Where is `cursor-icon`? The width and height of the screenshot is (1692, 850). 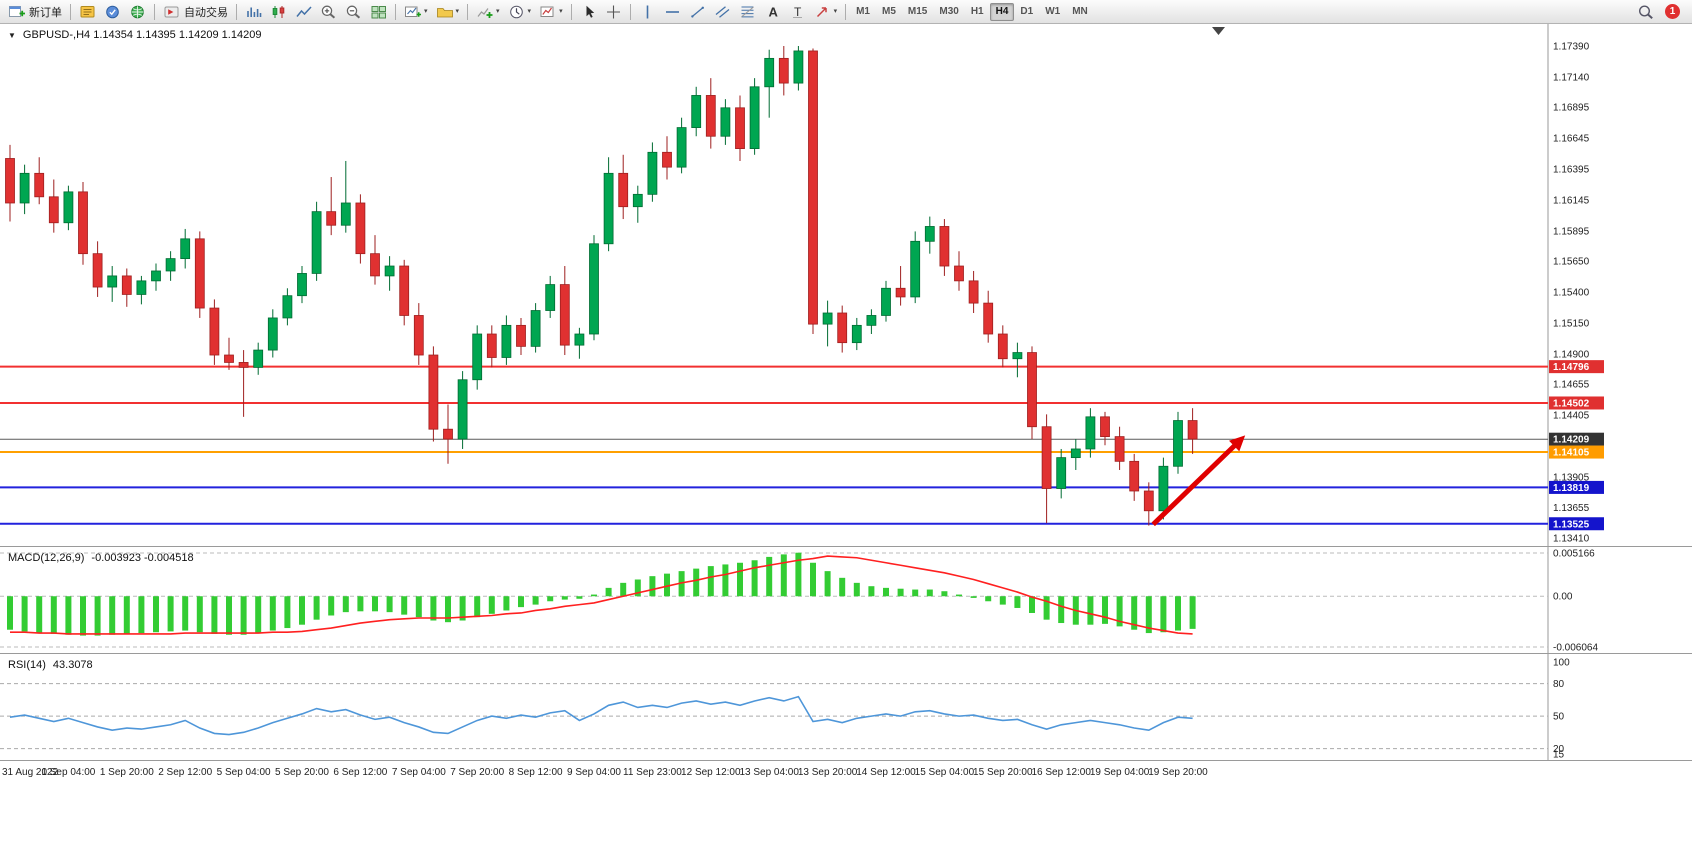
cursor-icon is located at coordinates (588, 12).